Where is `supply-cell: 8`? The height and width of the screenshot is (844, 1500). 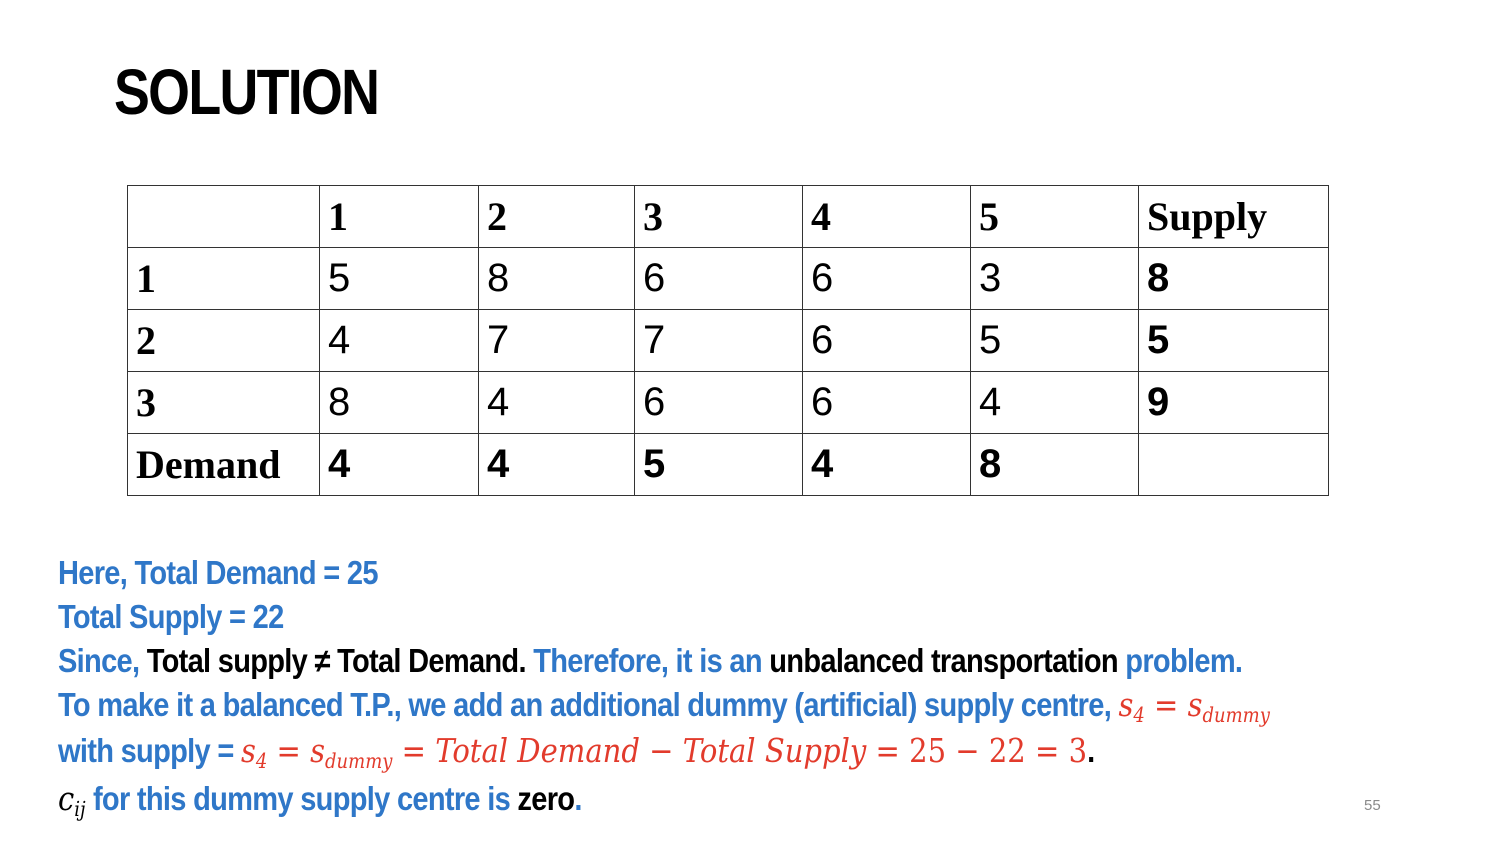 supply-cell: 8 is located at coordinates (1233, 278).